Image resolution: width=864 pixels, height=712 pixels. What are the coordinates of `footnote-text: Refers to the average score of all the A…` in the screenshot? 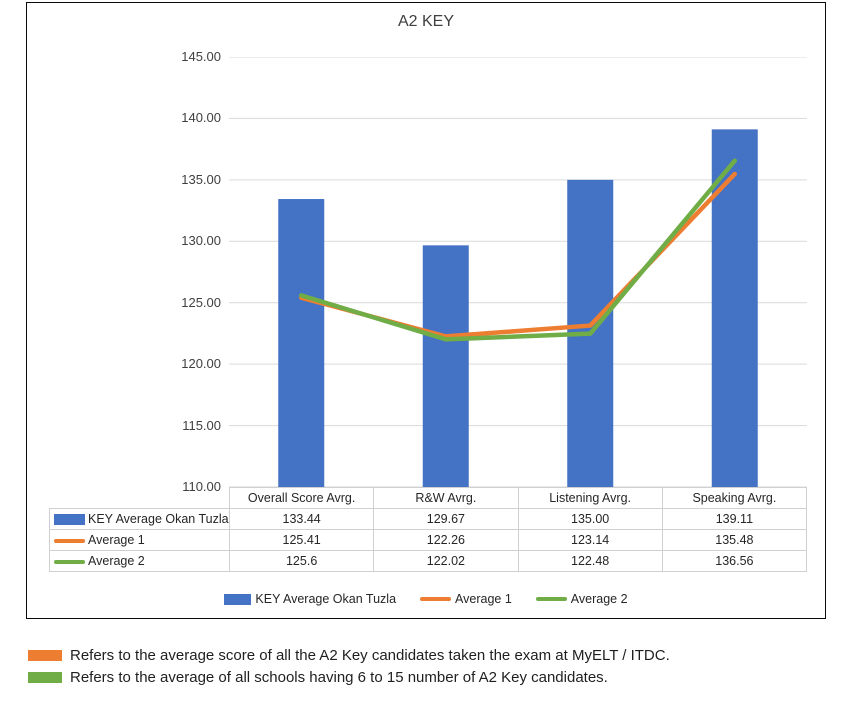 It's located at (370, 655).